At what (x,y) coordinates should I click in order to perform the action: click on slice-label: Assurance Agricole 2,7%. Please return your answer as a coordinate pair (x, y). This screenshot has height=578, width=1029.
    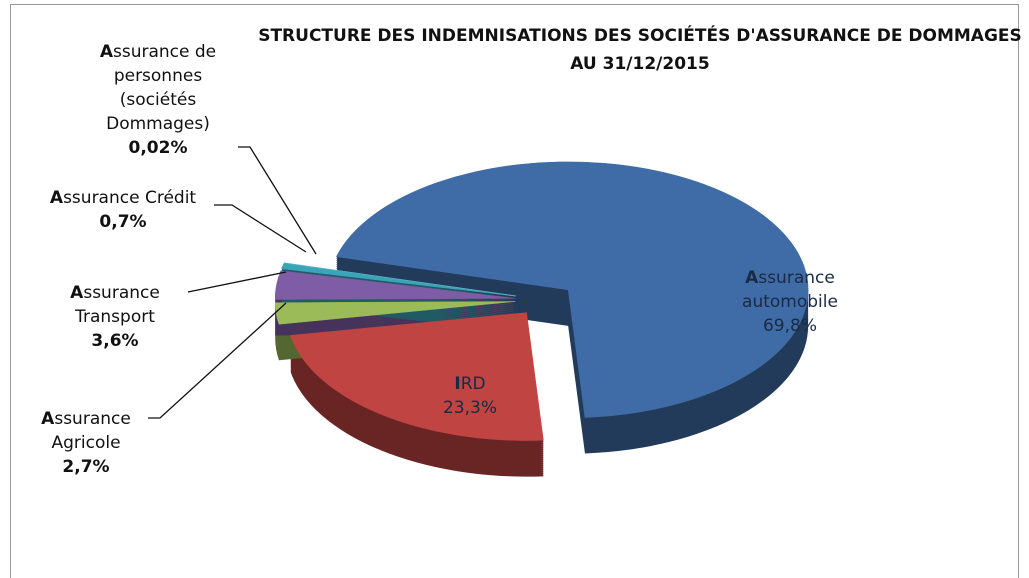
    Looking at the image, I should click on (86, 443).